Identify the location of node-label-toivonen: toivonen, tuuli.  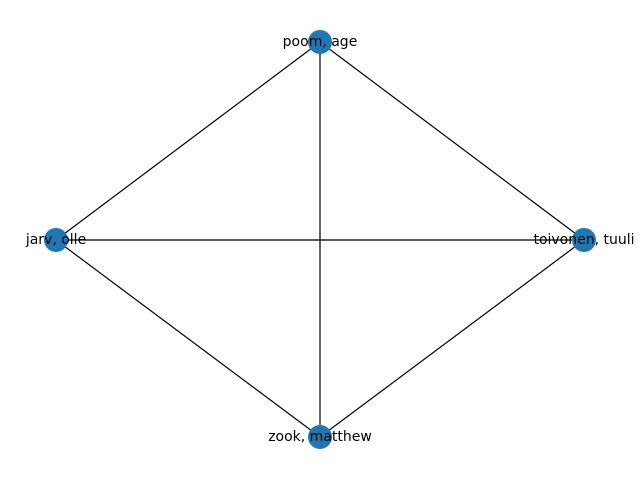
(583, 240).